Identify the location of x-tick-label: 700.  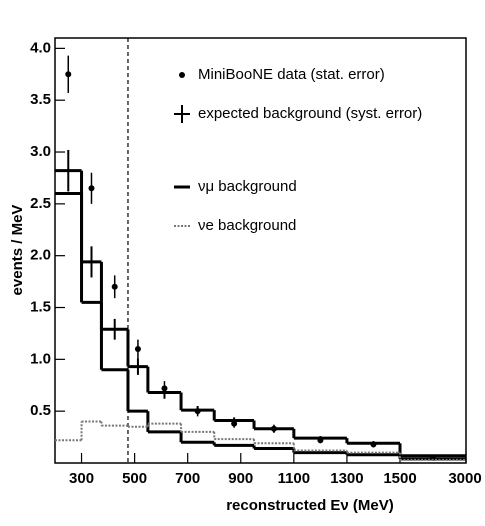
(187, 478).